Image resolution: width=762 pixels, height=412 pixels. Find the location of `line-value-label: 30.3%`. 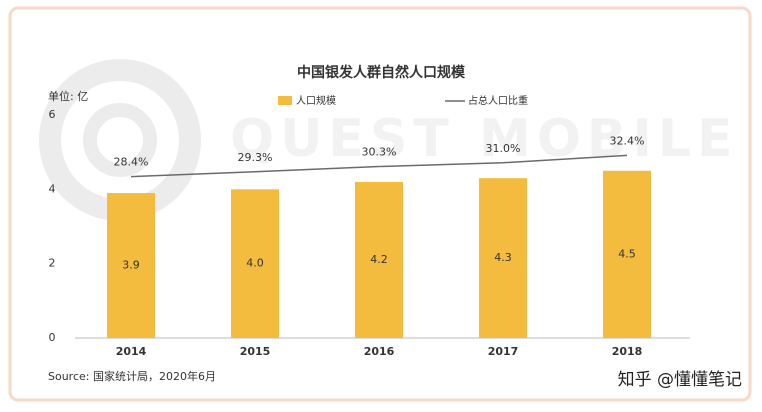

line-value-label: 30.3% is located at coordinates (379, 152).